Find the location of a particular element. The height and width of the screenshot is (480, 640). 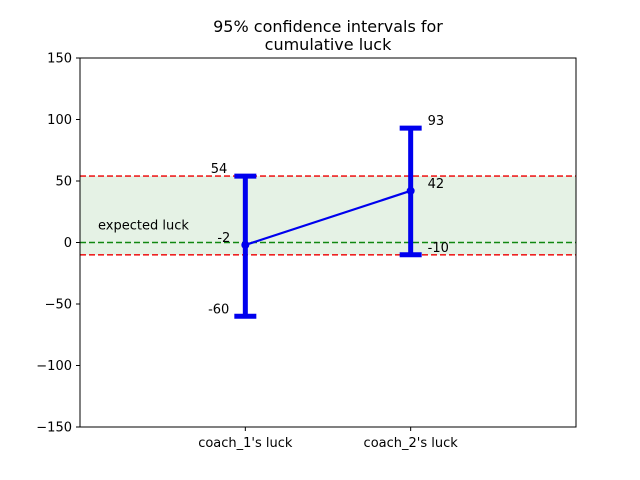

band-label: expected luck is located at coordinates (143, 226).